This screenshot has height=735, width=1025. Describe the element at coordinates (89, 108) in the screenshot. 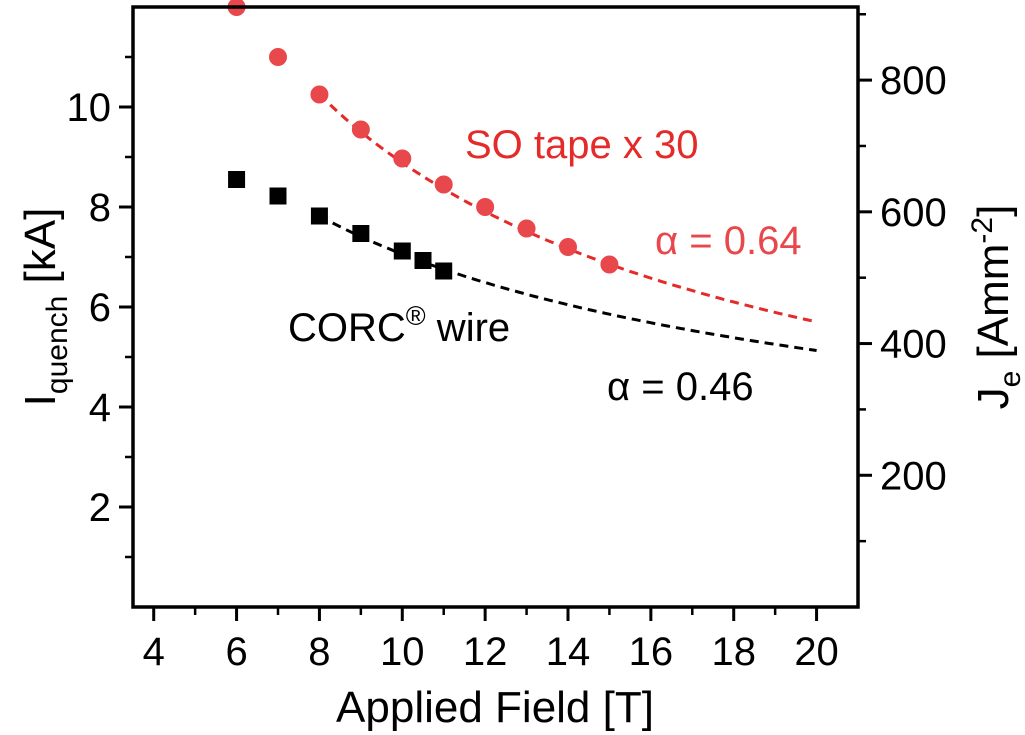

I see `y-tick-label: 10` at that location.